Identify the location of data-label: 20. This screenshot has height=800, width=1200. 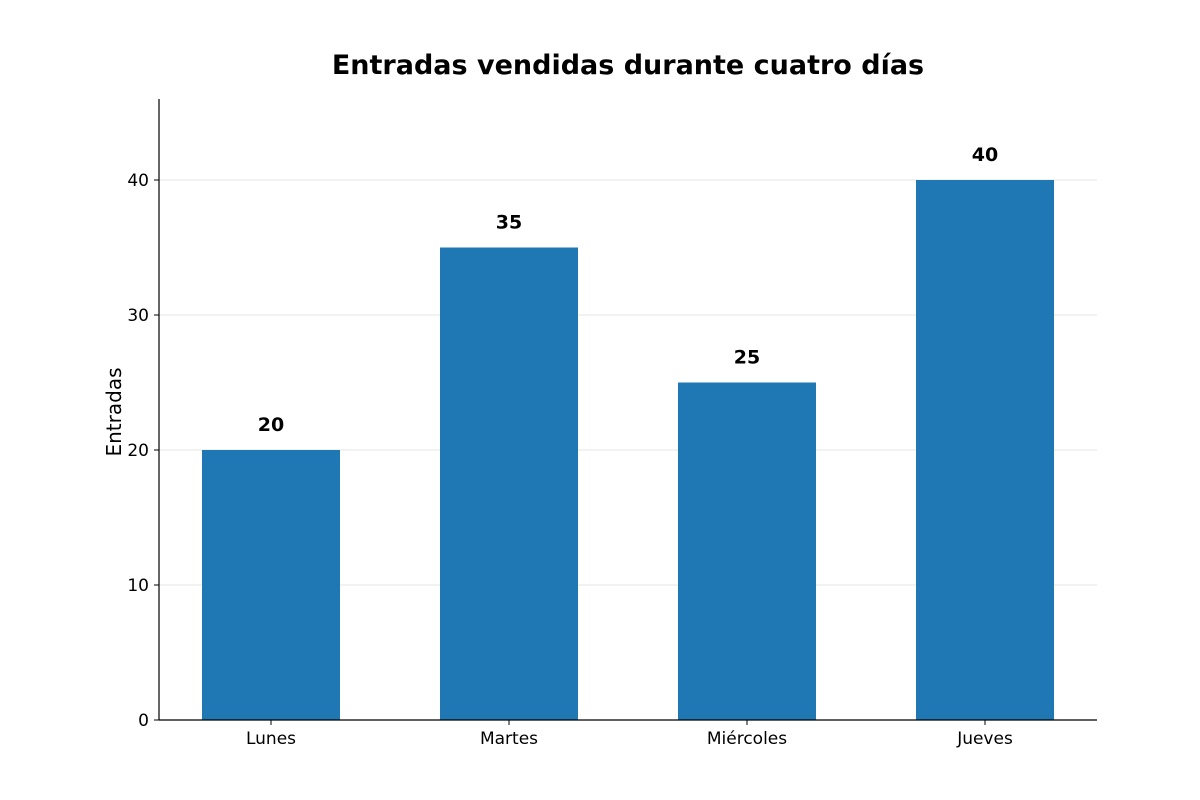
(271, 425).